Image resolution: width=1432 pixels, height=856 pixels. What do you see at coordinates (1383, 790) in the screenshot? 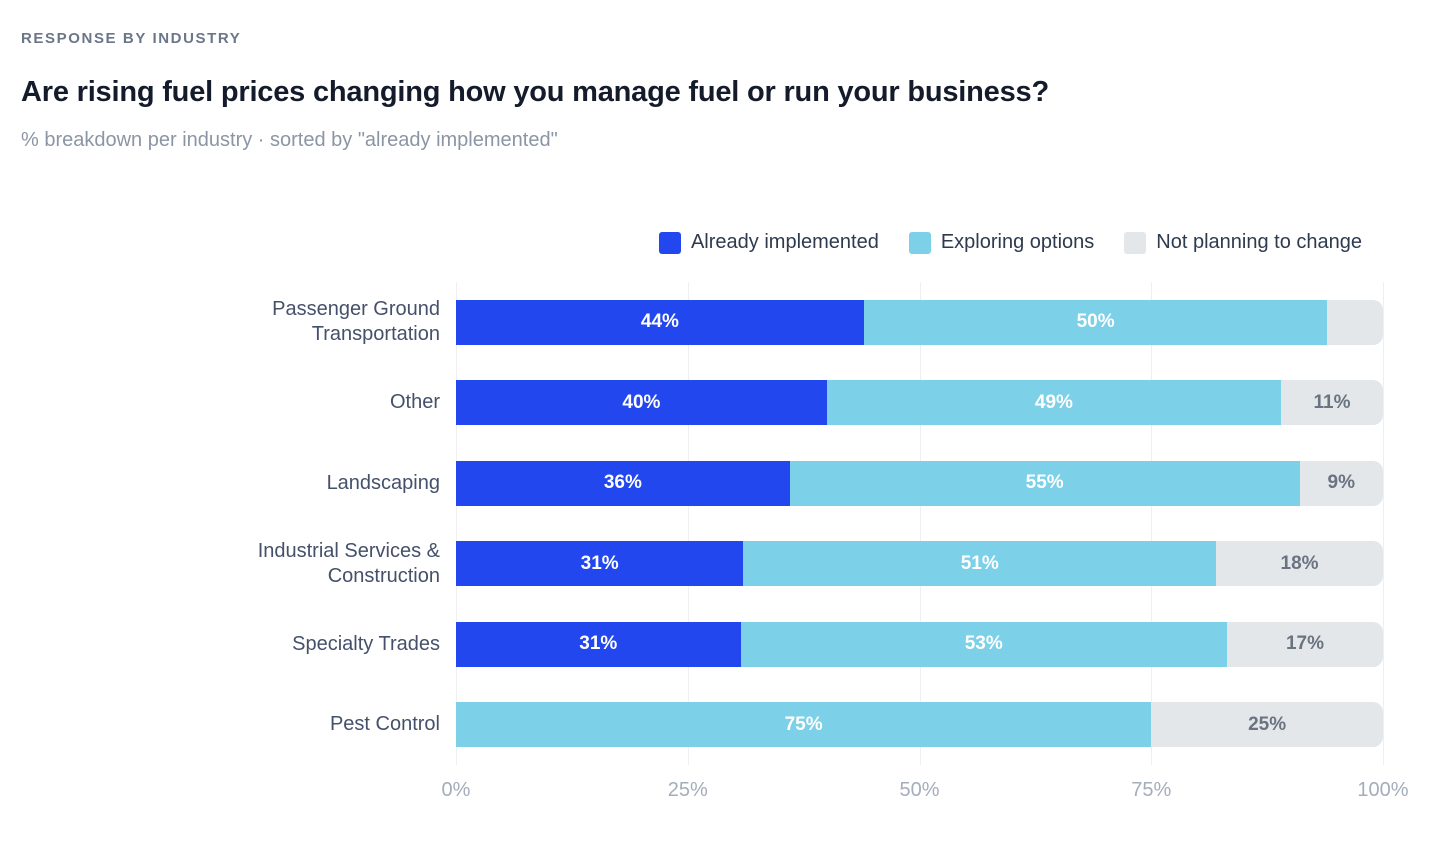
I see `x-axis-tick: 100%` at bounding box center [1383, 790].